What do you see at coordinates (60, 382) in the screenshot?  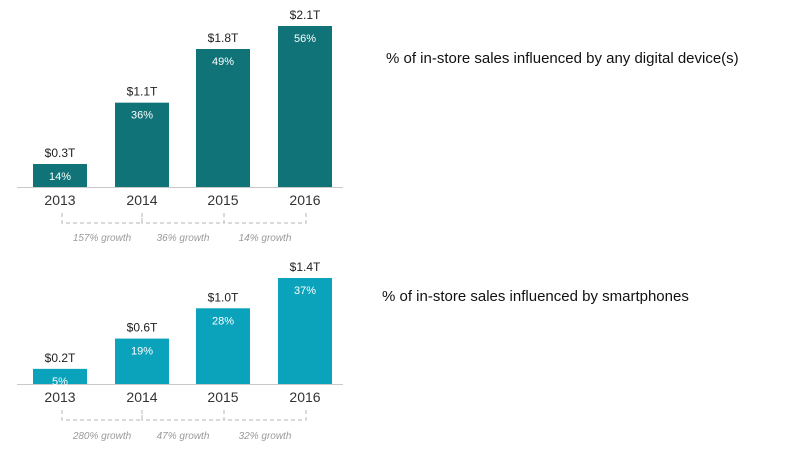 I see `percent-label-2013: 5%` at bounding box center [60, 382].